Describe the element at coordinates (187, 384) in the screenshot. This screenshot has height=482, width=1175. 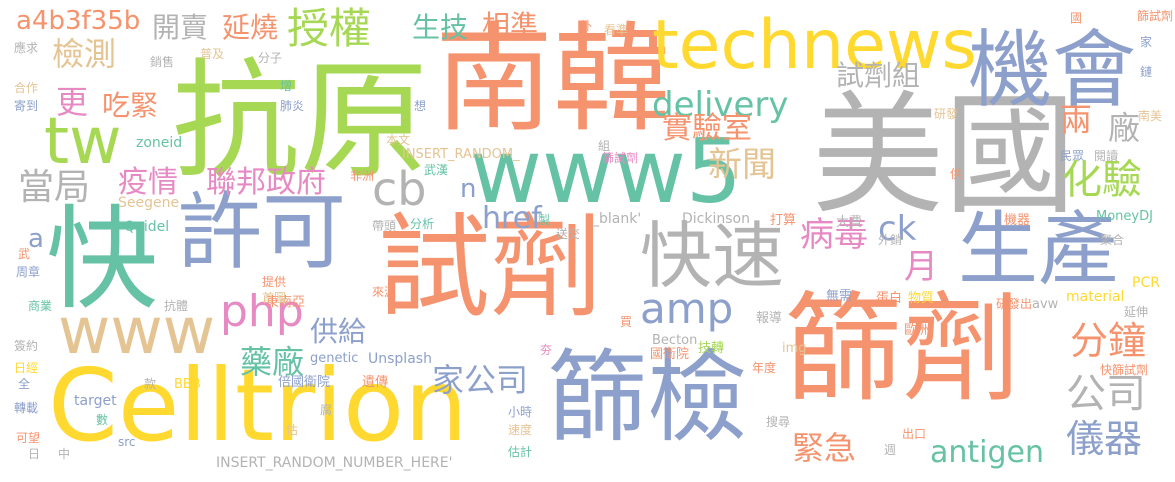
I see `word: BBB` at that location.